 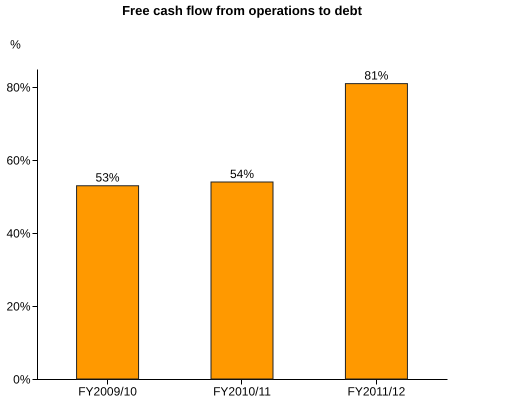 What do you see at coordinates (108, 391) in the screenshot?
I see `x-tick-label: FY2009/10` at bounding box center [108, 391].